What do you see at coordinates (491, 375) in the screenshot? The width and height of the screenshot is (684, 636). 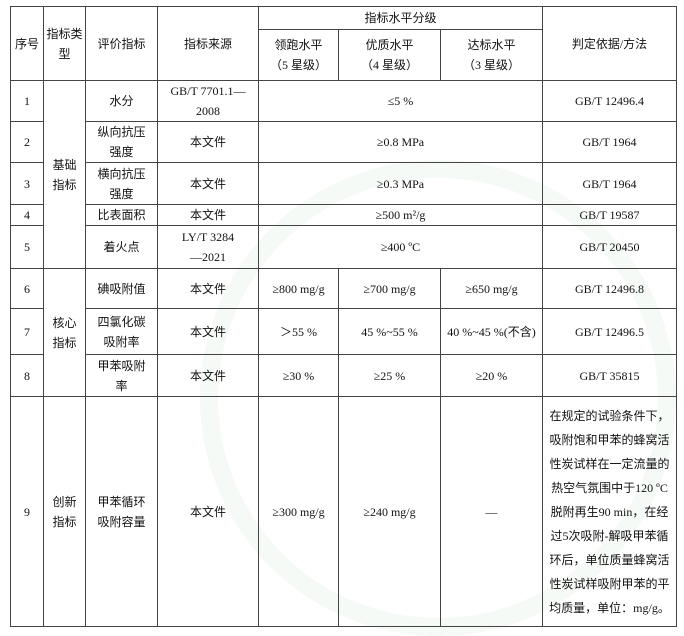 I see `cell-standard: ≥20 %` at bounding box center [491, 375].